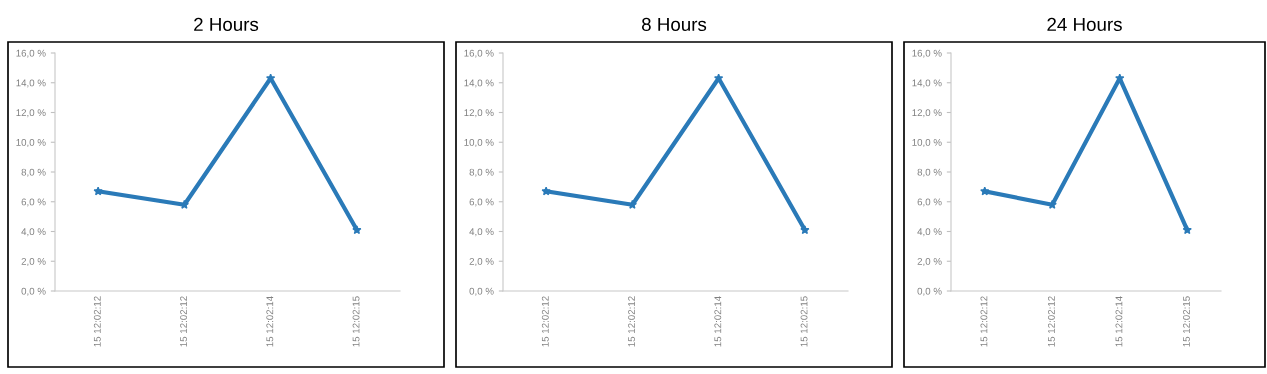  Describe the element at coordinates (226, 24) in the screenshot. I see `chart-title: 2 Hours` at that location.